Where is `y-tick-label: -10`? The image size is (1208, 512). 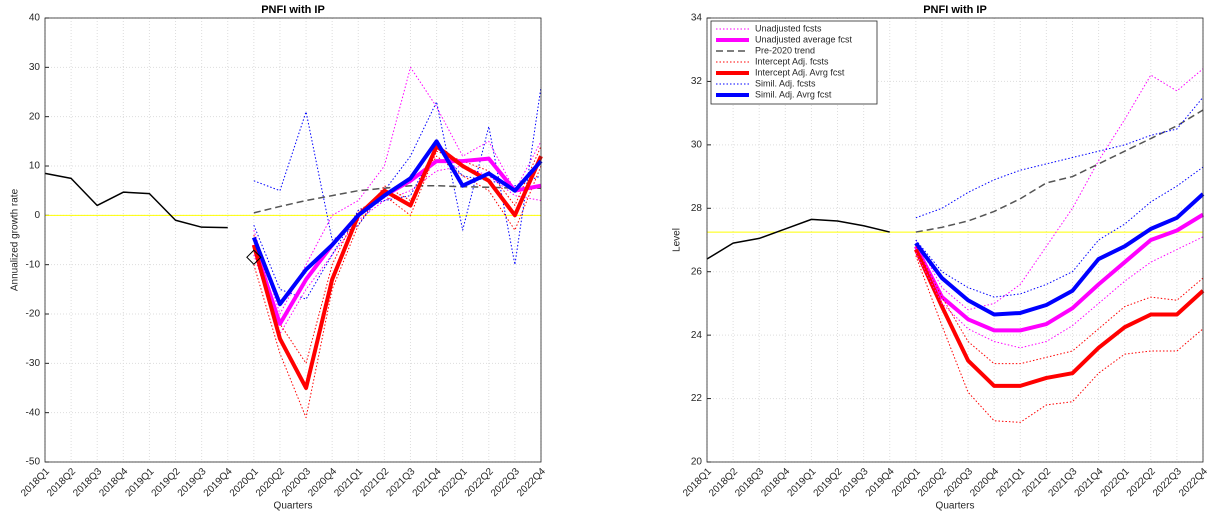 y-tick-label: -10 is located at coordinates (33, 264).